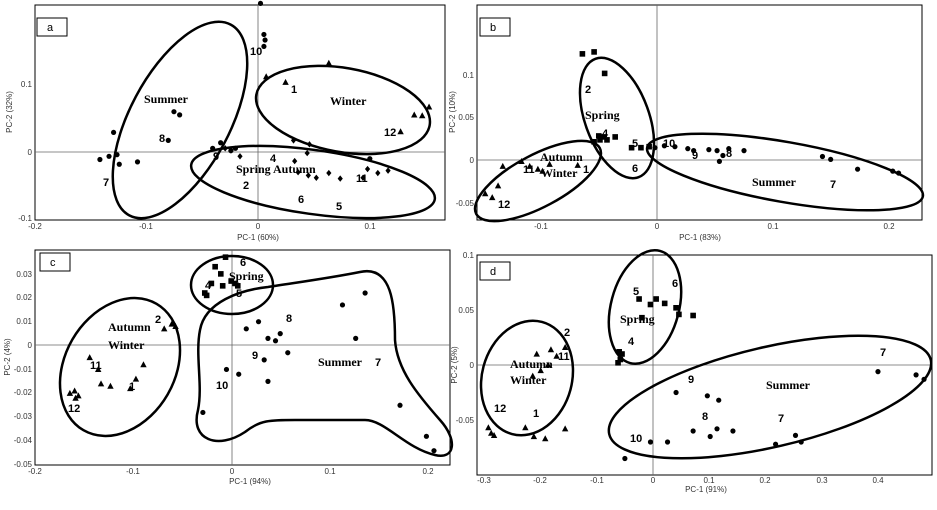  Describe the element at coordinates (541, 226) in the screenshot. I see `panel-b-xtick: -0.1` at that location.